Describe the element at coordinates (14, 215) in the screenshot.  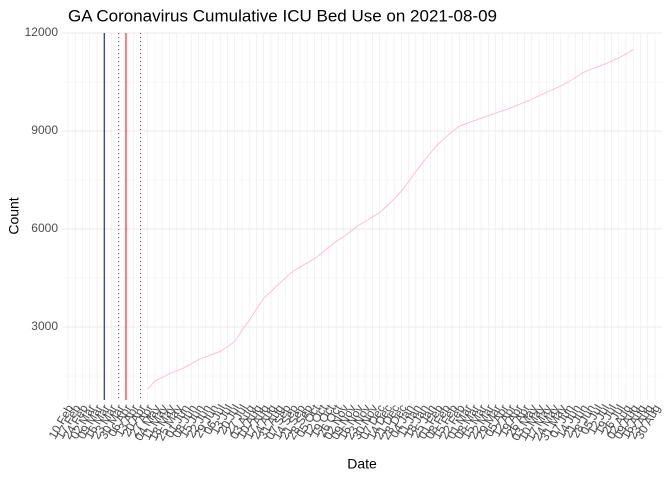
I see `y-axis-title: Count` at that location.